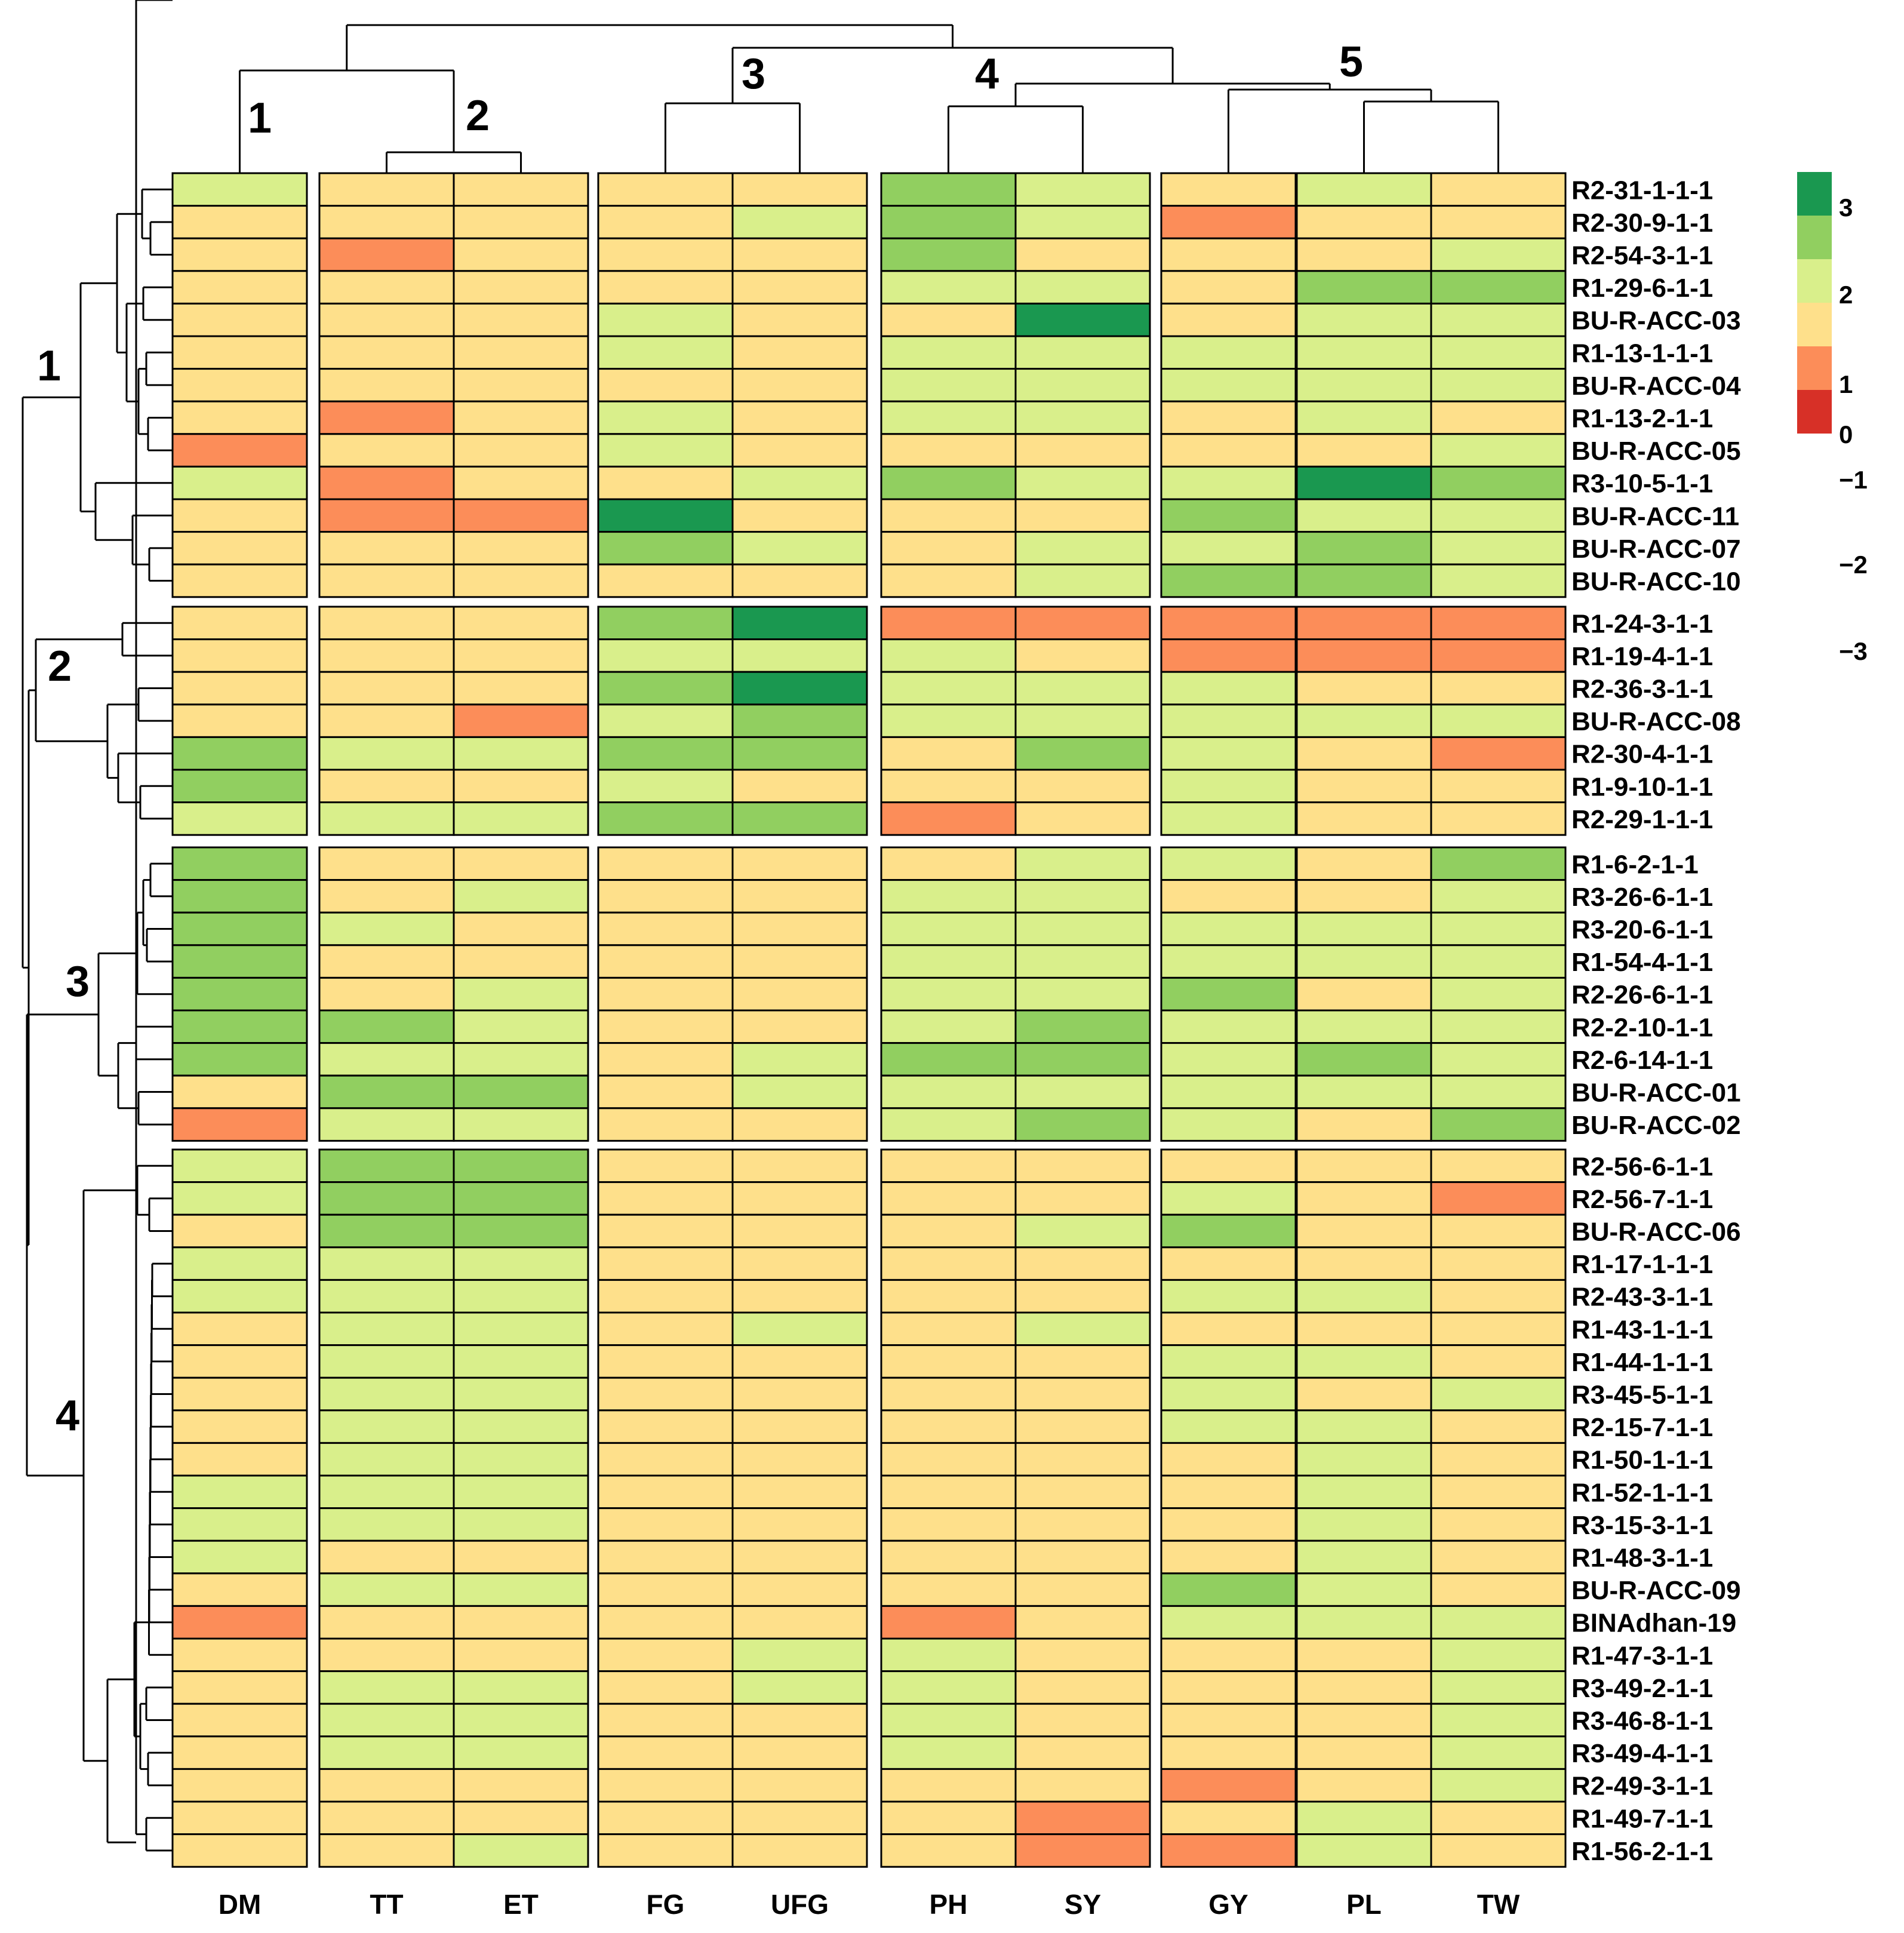 Image resolution: width=1904 pixels, height=1933 pixels. What do you see at coordinates (478, 116) in the screenshot?
I see `column-cluster-label: 2` at bounding box center [478, 116].